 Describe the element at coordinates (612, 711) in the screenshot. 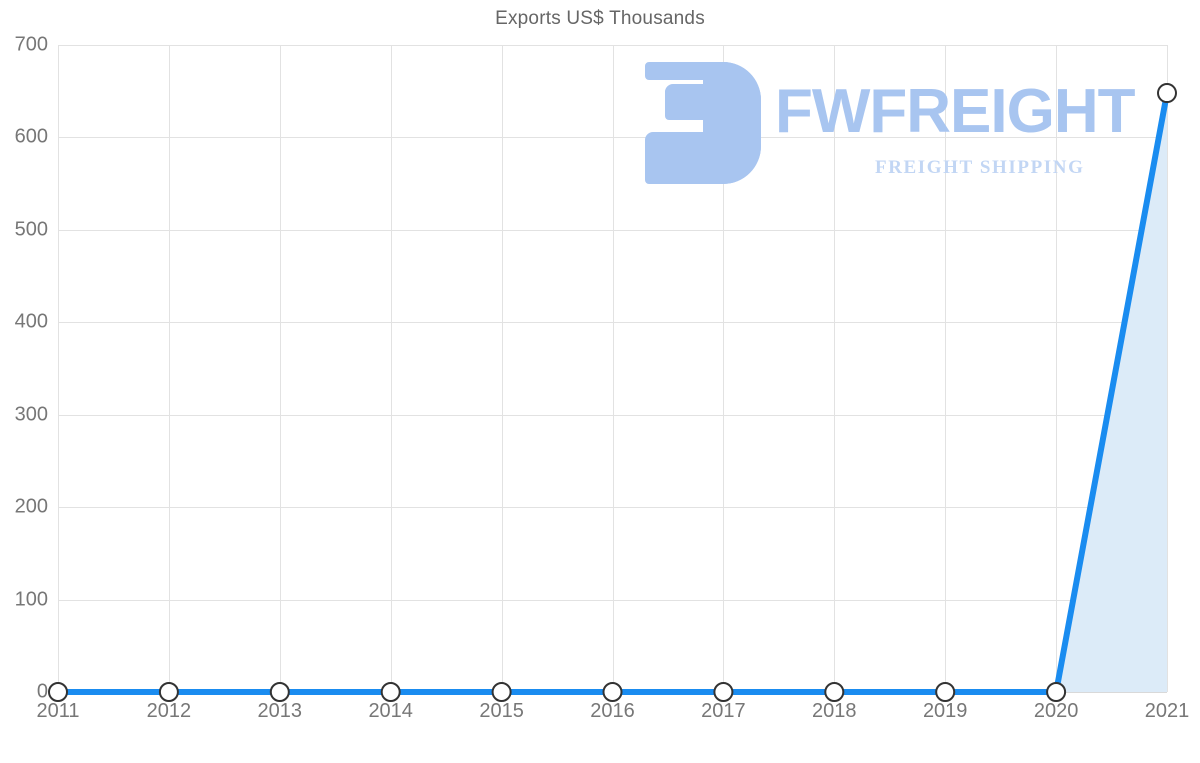

I see `x-axis-tick-label: 2016` at that location.